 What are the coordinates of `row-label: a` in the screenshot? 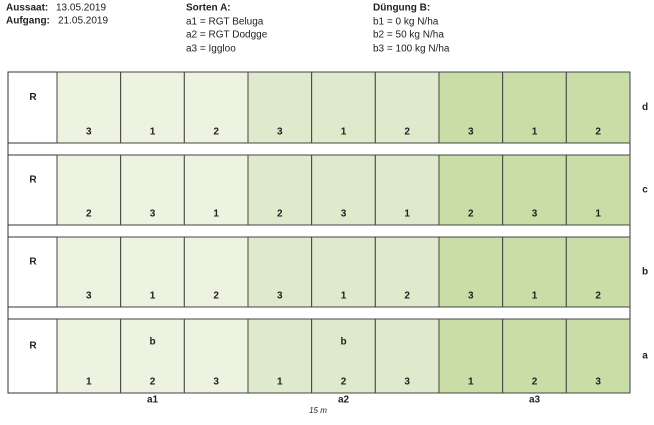 It's located at (645, 356).